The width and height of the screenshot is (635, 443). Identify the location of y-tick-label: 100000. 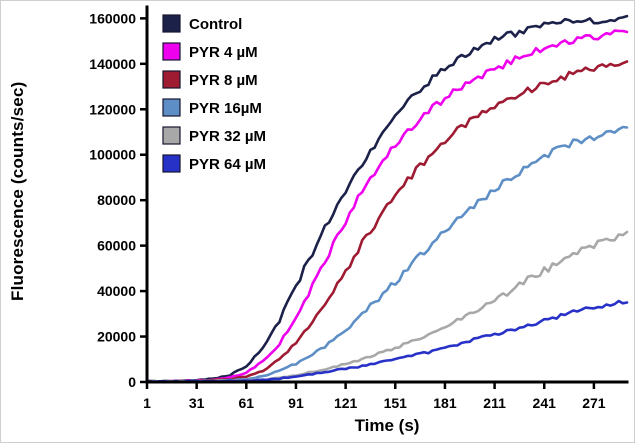
(112, 155).